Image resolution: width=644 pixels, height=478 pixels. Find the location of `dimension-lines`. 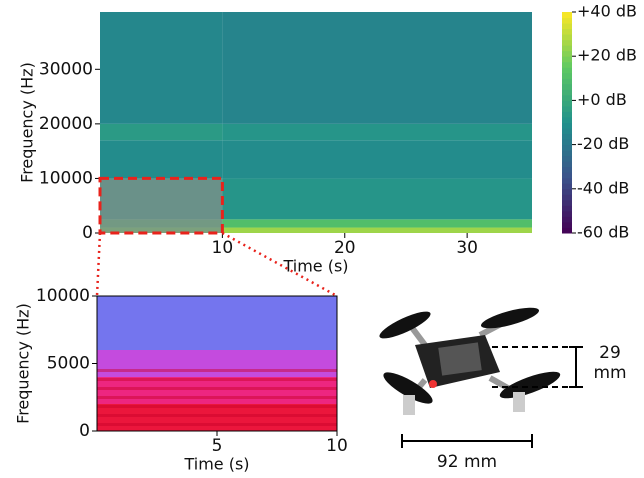

dimension-lines is located at coordinates (492, 397).